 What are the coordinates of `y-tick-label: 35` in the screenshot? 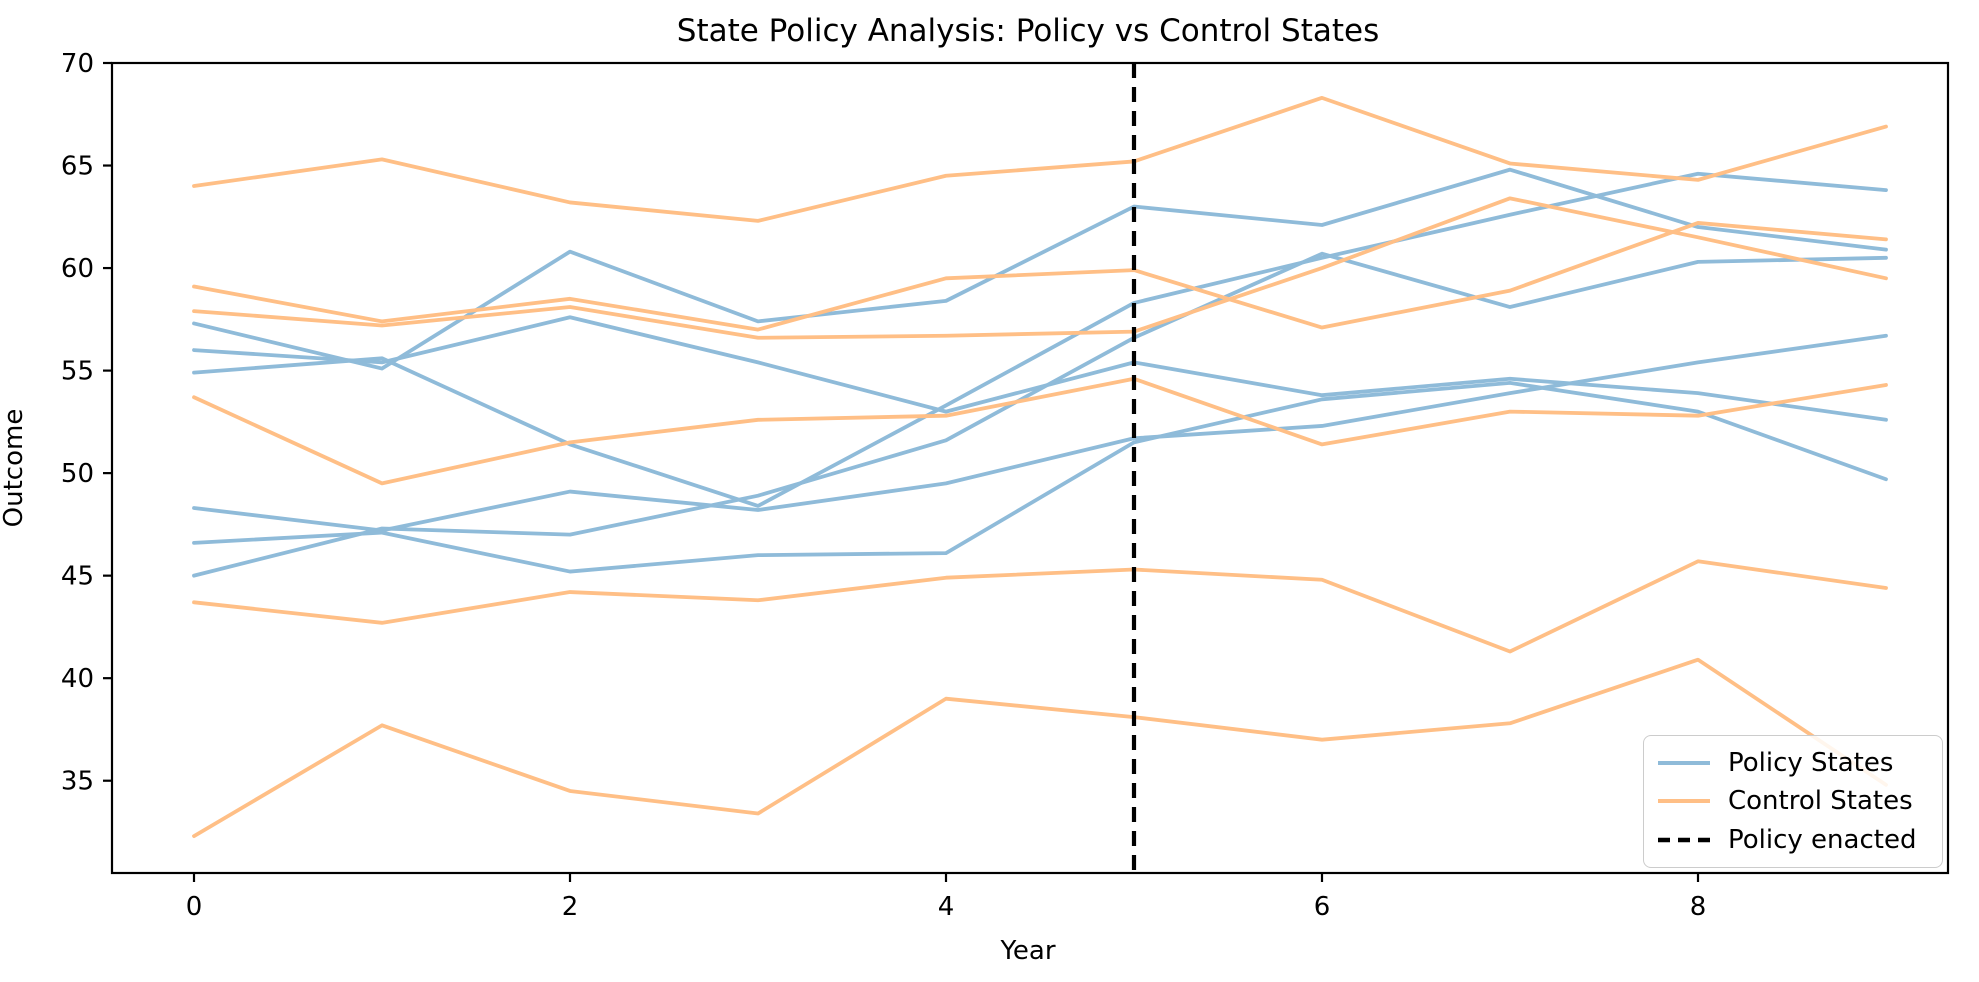 It's located at (77, 782).